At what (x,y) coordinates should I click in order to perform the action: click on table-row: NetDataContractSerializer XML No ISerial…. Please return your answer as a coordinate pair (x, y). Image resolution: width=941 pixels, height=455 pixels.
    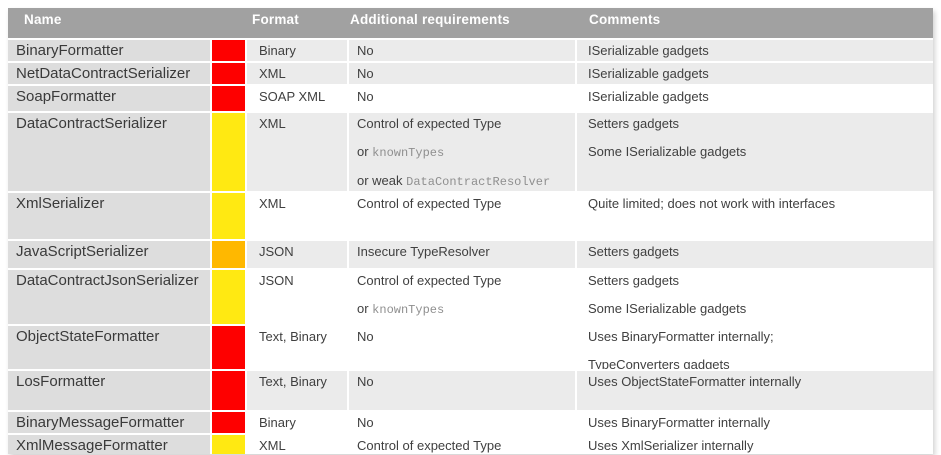
    Looking at the image, I should click on (470, 73).